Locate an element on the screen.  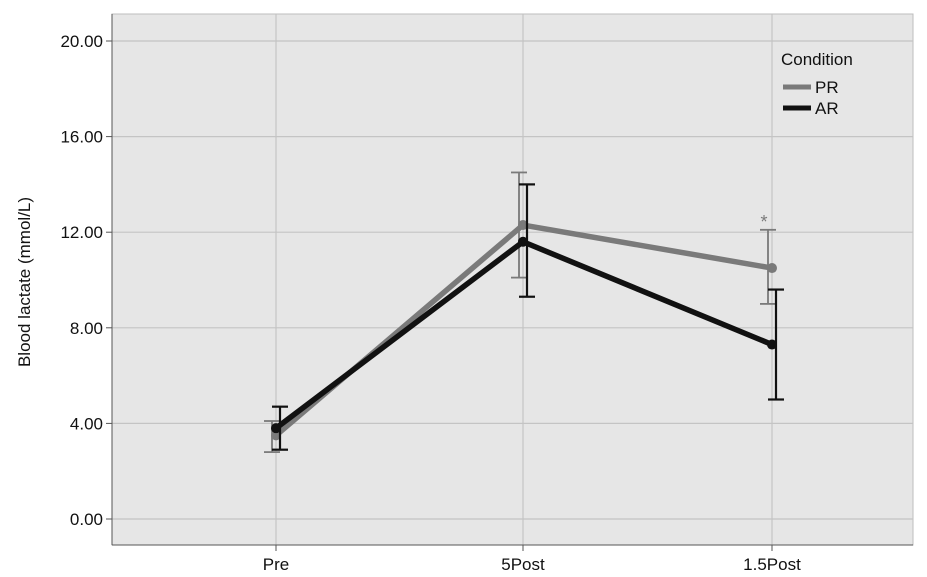
legend: Condition PR AR is located at coordinates (817, 84).